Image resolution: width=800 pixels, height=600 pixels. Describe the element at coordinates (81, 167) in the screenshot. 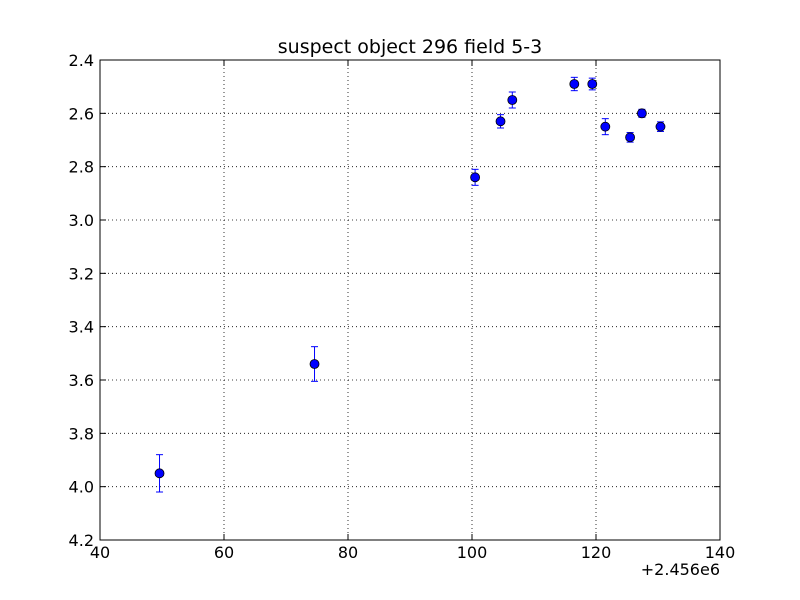

I see `y-tick-label: 2.8` at that location.